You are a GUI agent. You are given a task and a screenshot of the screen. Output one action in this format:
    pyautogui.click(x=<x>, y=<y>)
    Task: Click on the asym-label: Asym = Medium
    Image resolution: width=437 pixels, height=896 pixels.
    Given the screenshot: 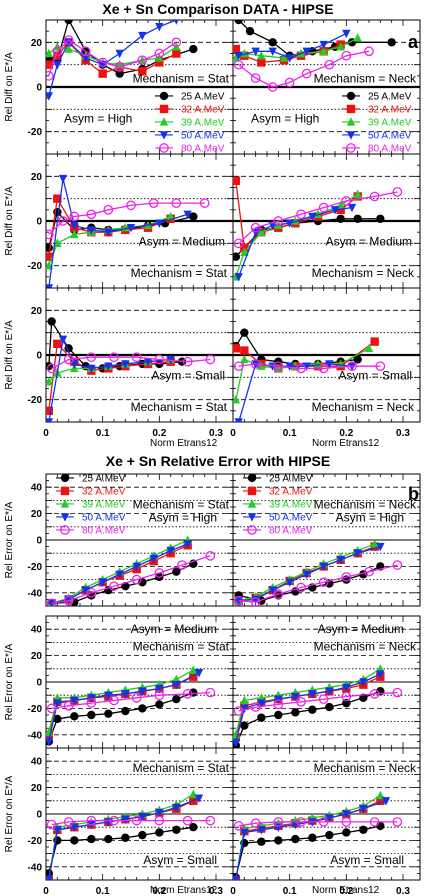 What is the action you would take?
    pyautogui.click(x=369, y=242)
    